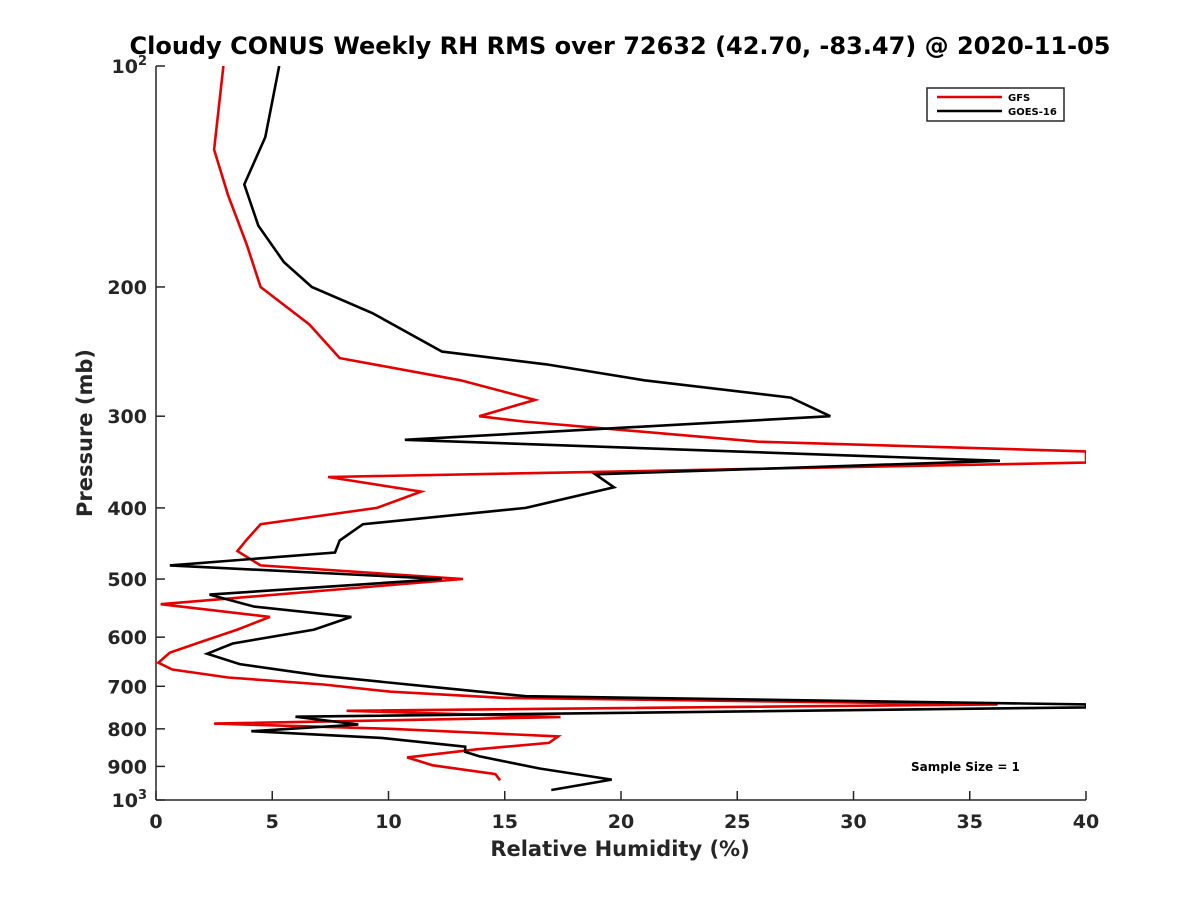  What do you see at coordinates (965, 767) in the screenshot?
I see `sample-size-annotation: Sample Size = 1` at bounding box center [965, 767].